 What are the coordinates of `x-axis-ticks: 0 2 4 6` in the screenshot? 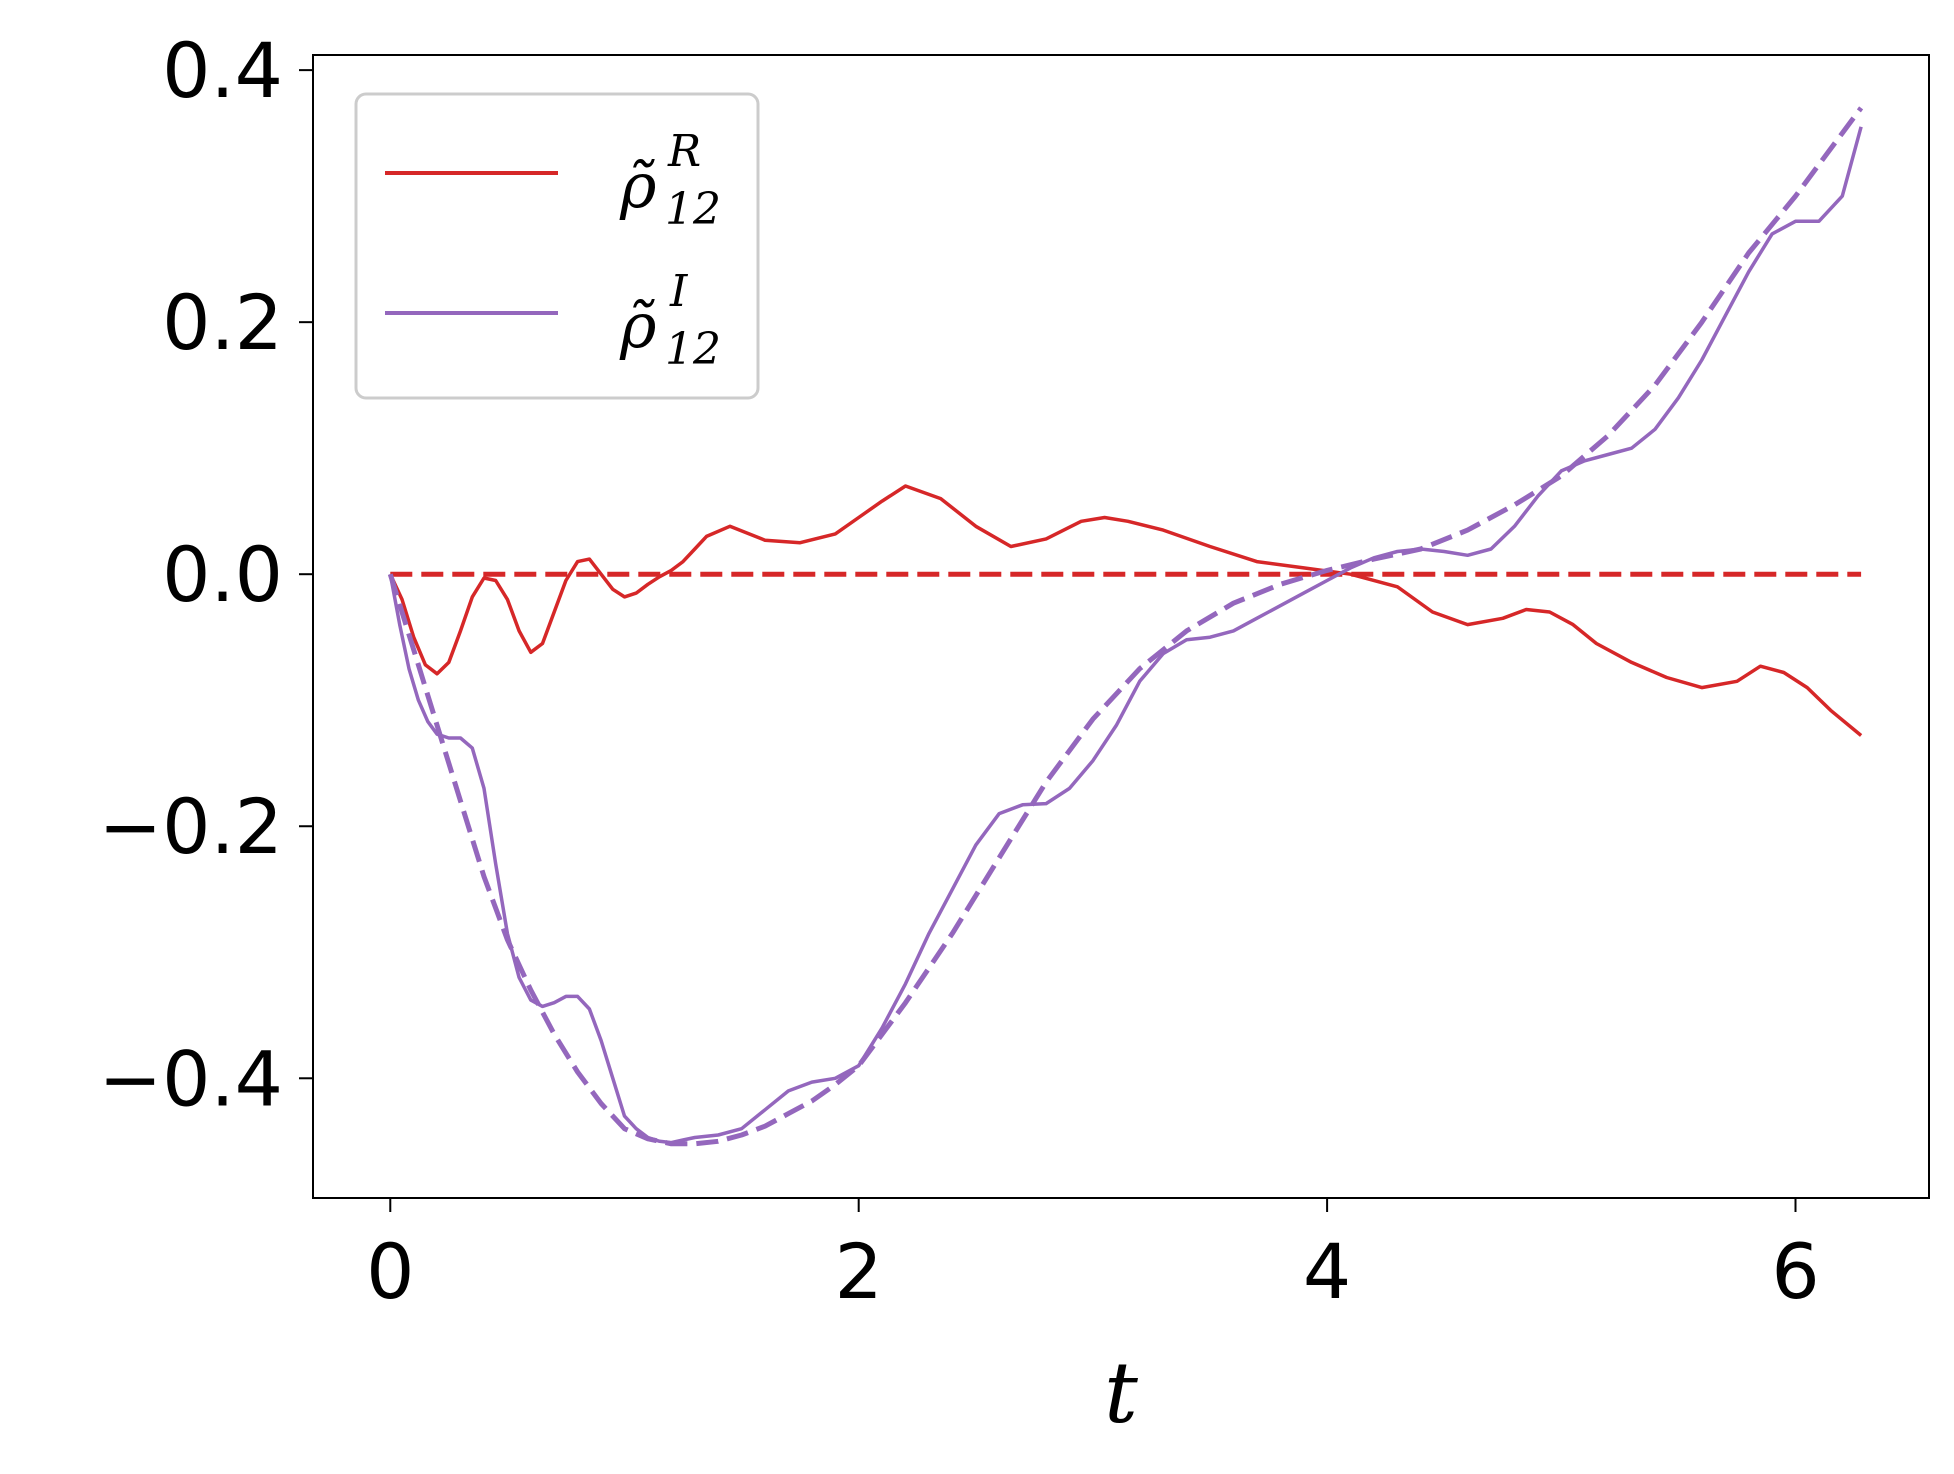 It's located at (1093, 1257).